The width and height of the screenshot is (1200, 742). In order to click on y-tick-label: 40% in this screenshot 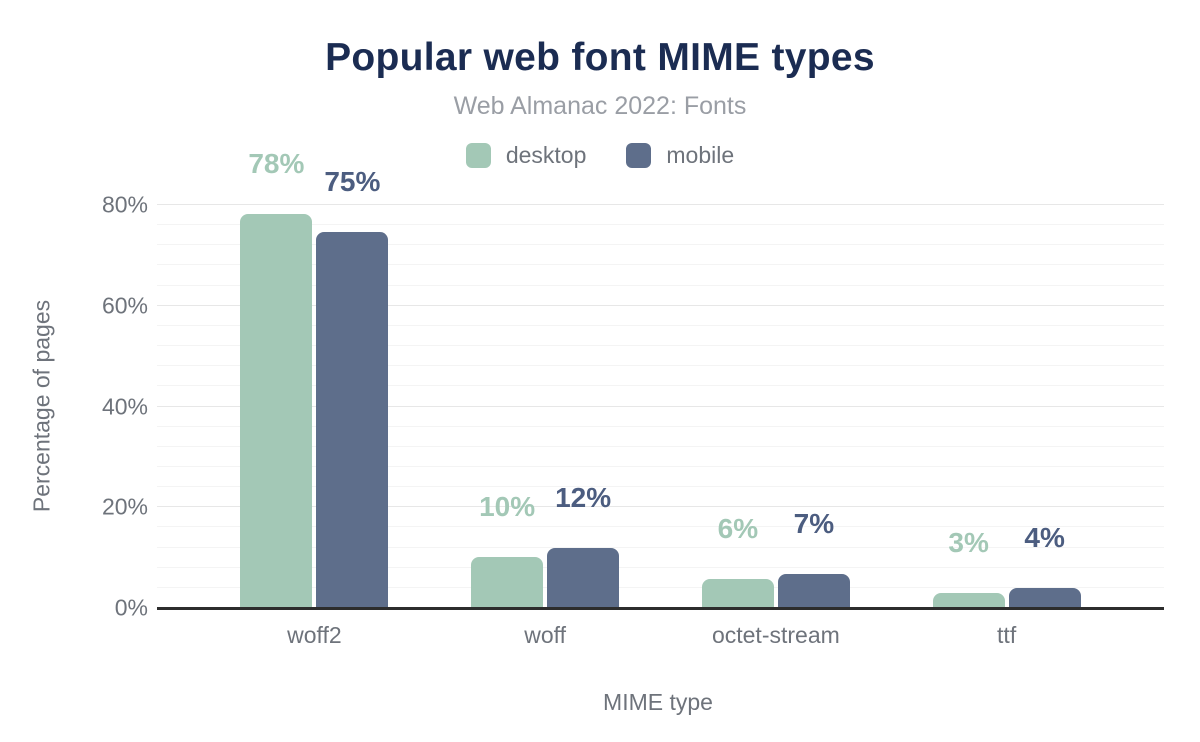, I will do `click(124, 406)`.